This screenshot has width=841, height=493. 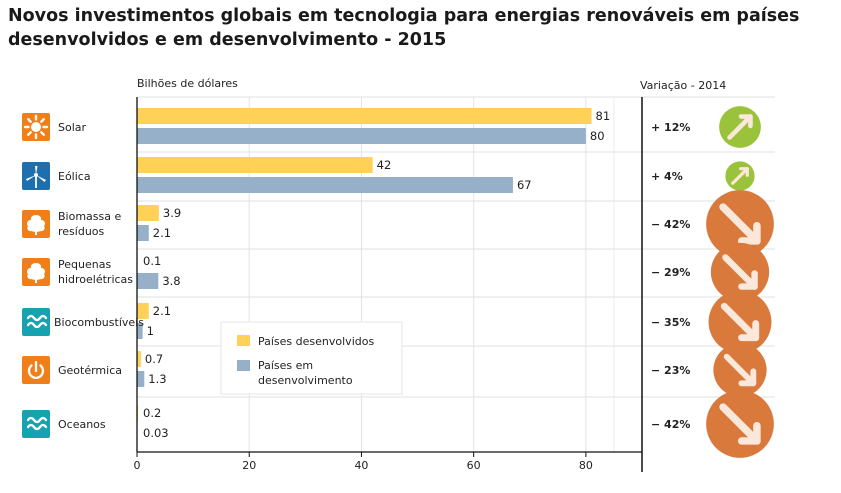 I want to click on power-icon, so click(x=36, y=370).